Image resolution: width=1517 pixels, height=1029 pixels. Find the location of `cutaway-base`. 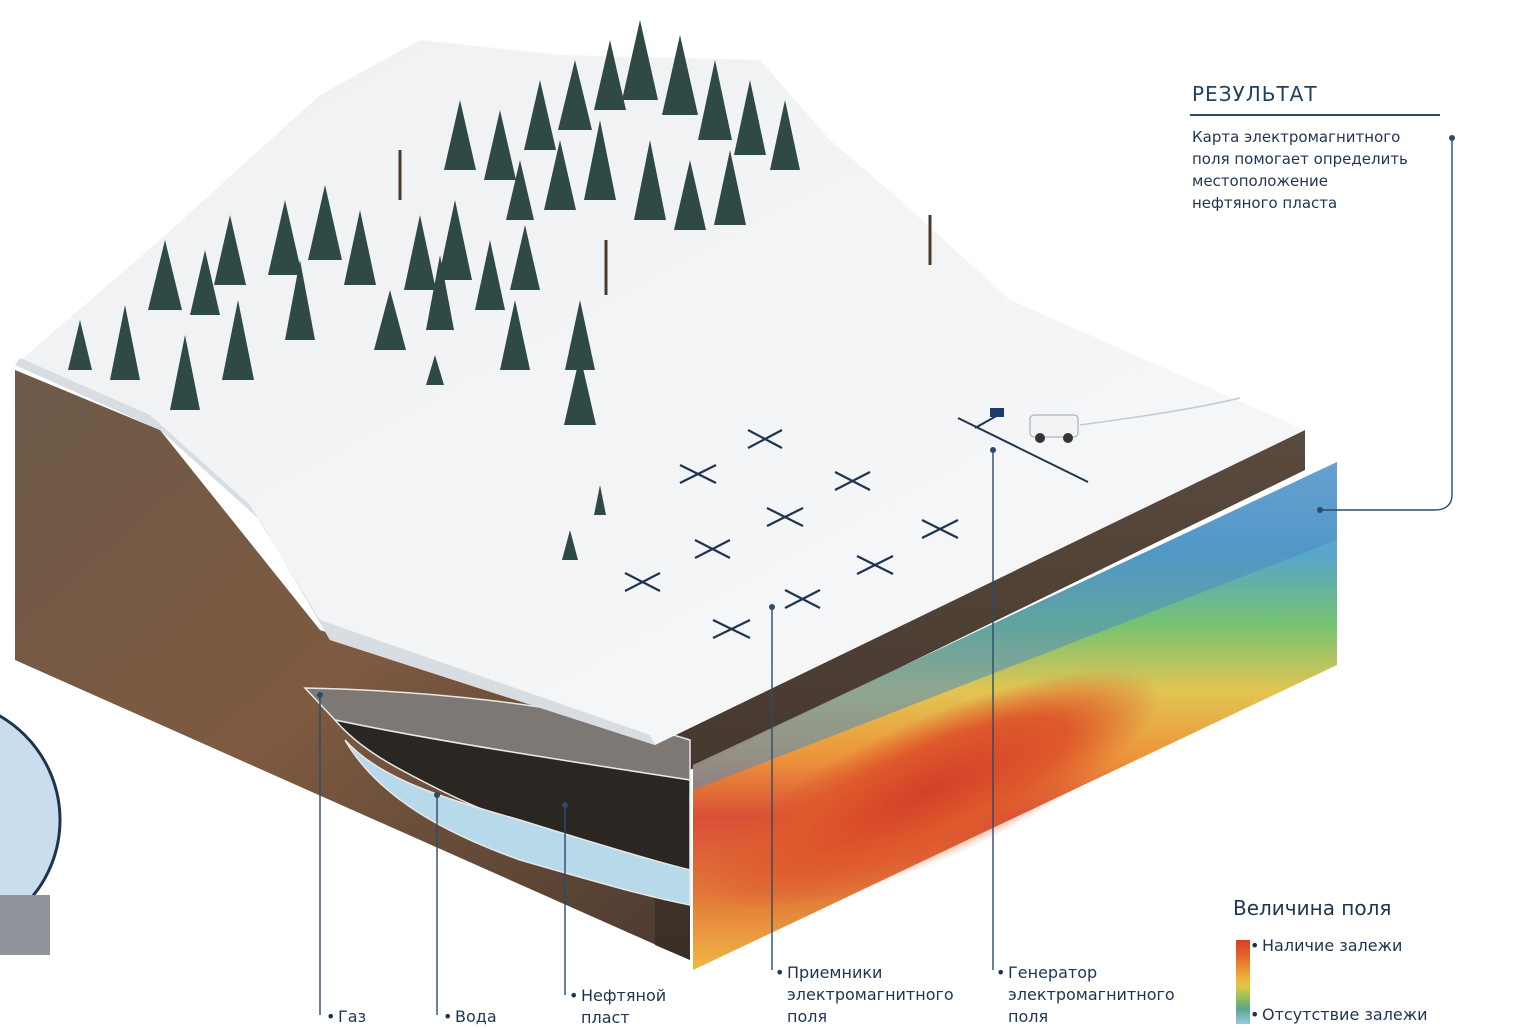

cutaway-base is located at coordinates (25, 925).